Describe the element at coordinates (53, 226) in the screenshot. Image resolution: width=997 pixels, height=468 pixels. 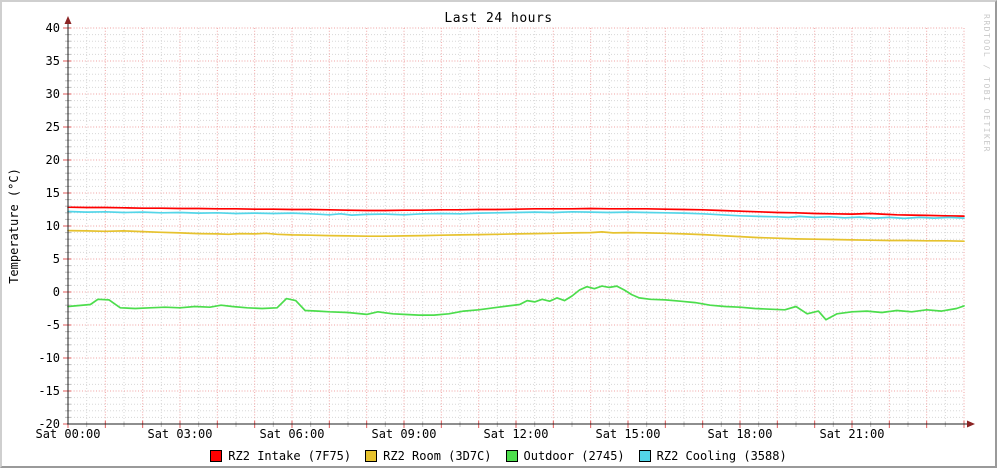
I see `y-tick-label: 10` at that location.